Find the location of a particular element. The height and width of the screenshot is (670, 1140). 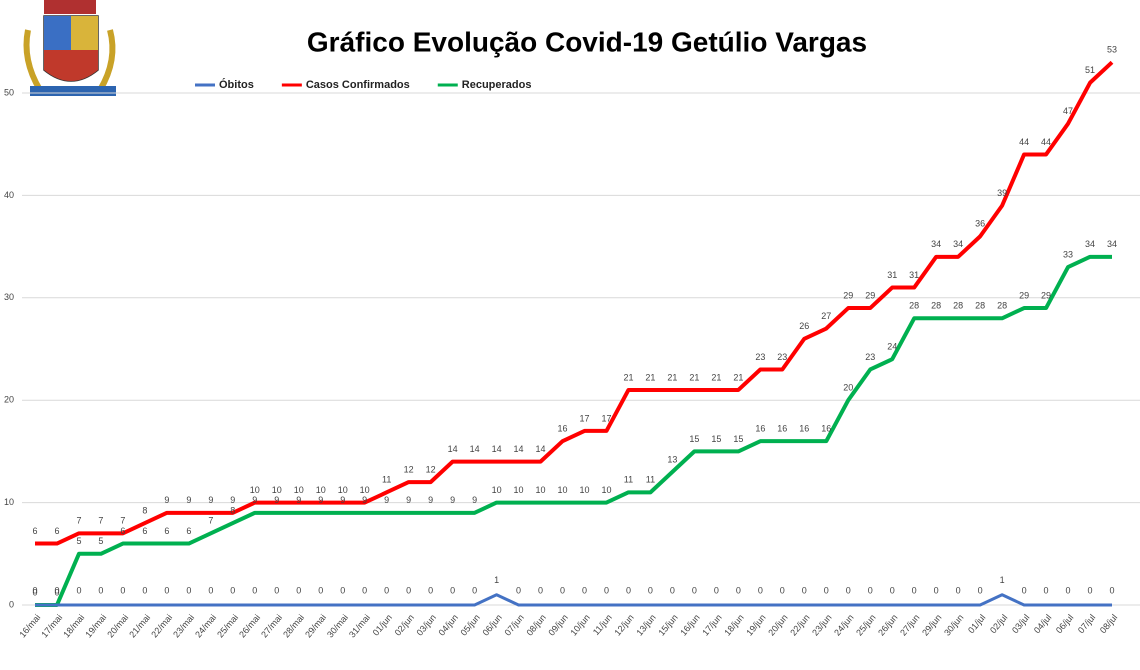

data-label: 47 is located at coordinates (1068, 111).